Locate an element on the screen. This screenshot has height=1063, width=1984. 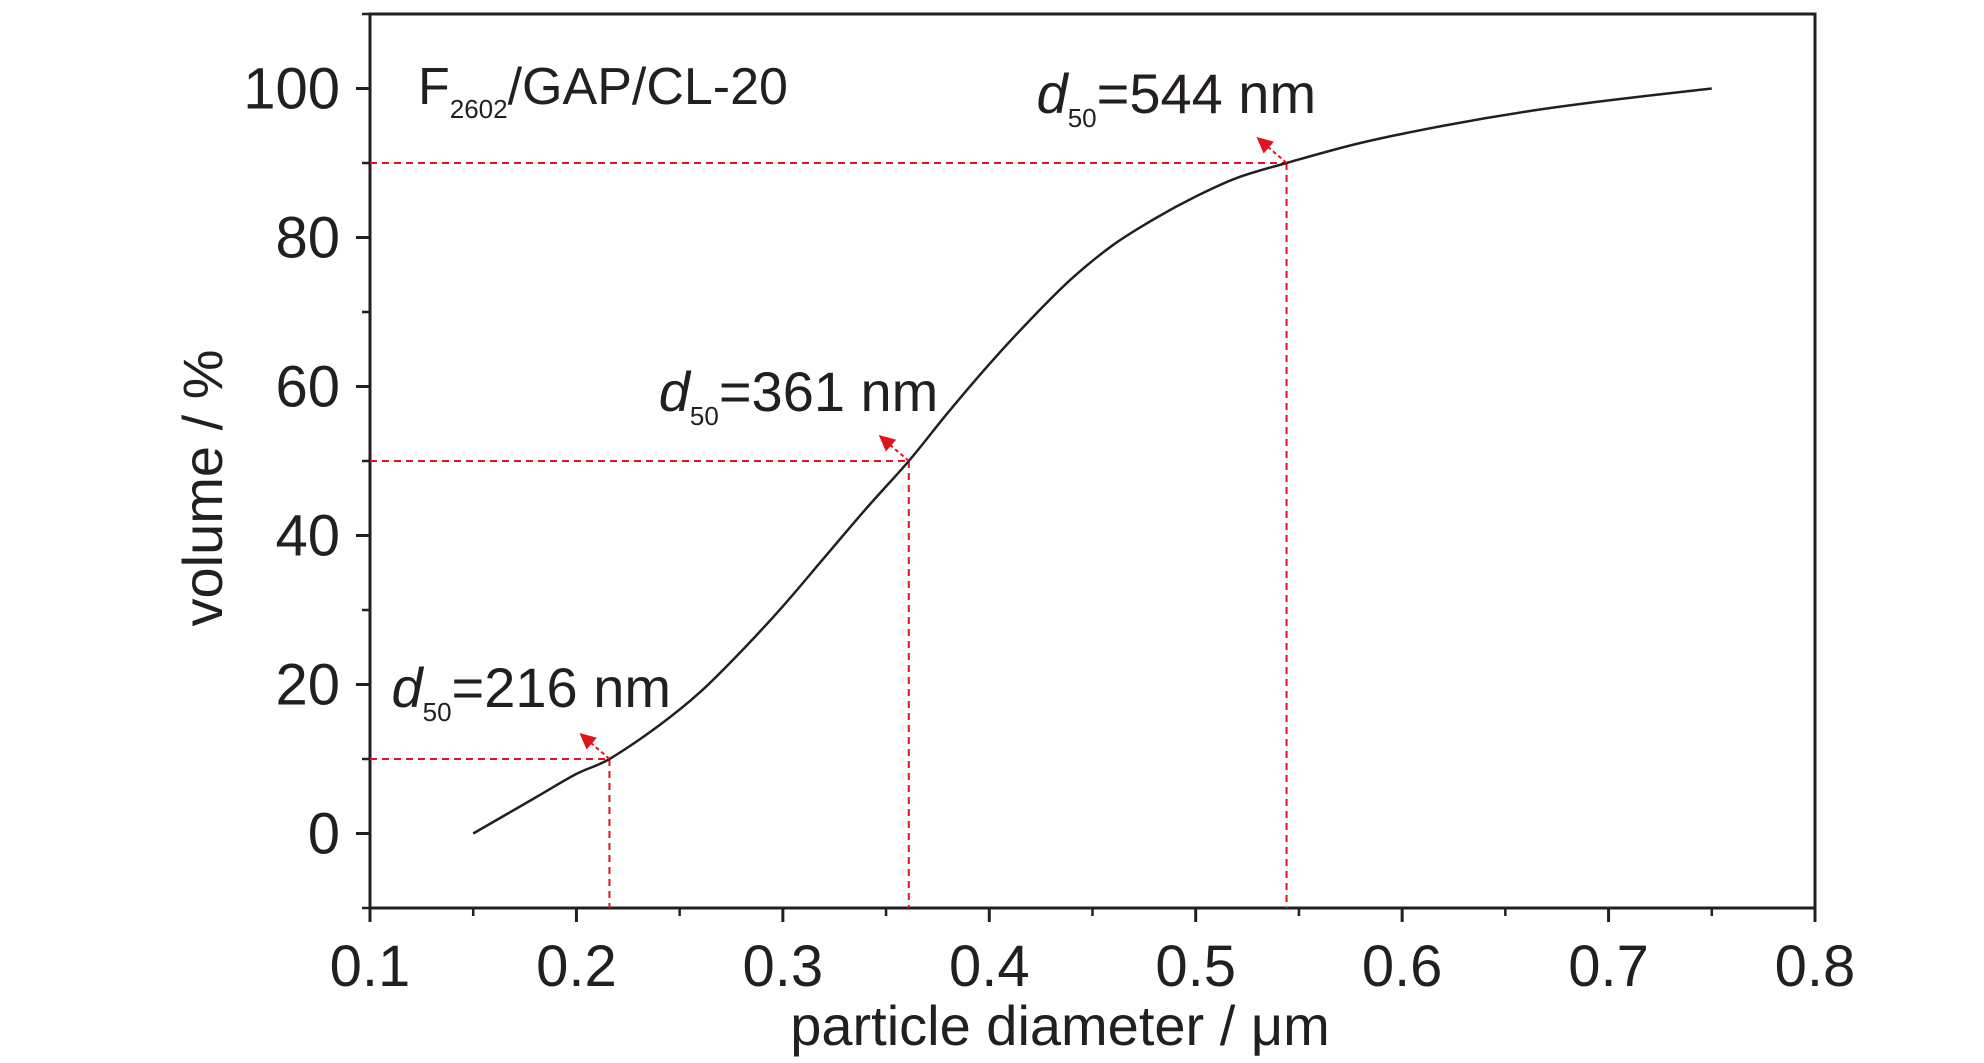
chart-title: F2602/GAP/CL-20 is located at coordinates (603, 91).